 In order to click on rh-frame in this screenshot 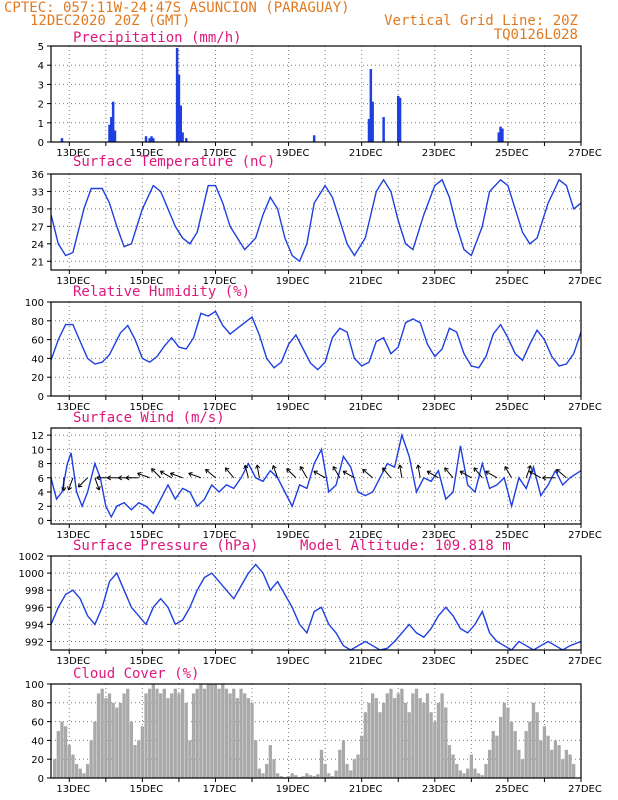, I will do `click(316, 349)`.